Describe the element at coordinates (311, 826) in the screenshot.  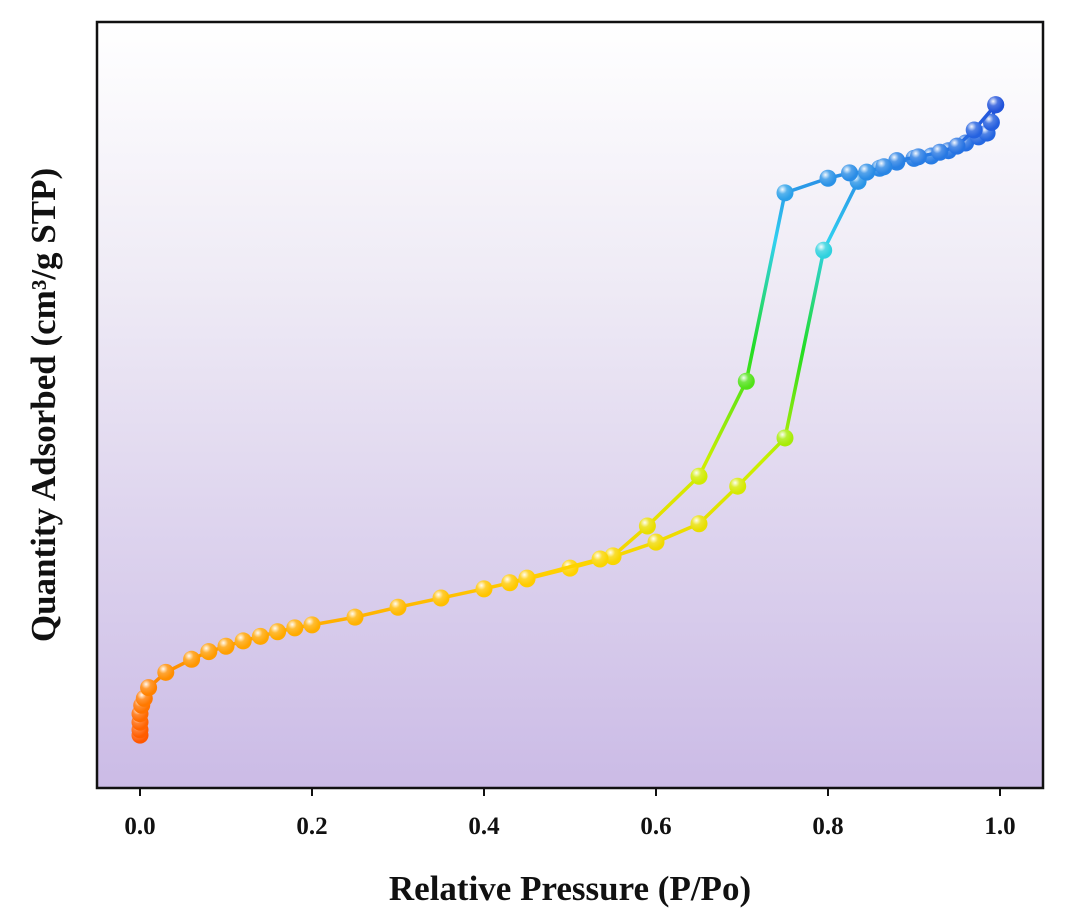
I see `x-tick-label: 0.2` at that location.